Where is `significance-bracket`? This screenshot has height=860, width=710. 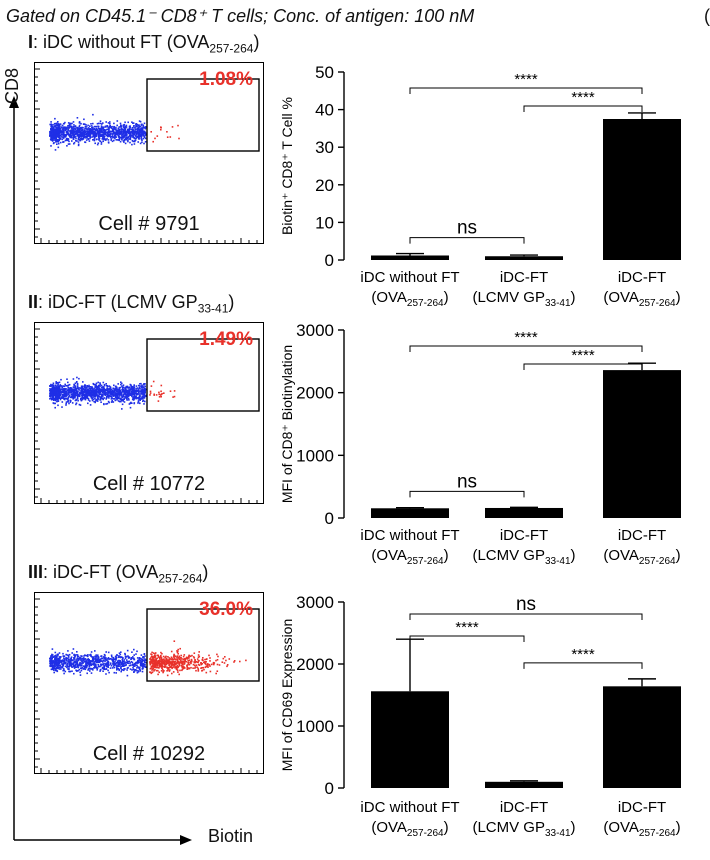
significance-bracket is located at coordinates (583, 108).